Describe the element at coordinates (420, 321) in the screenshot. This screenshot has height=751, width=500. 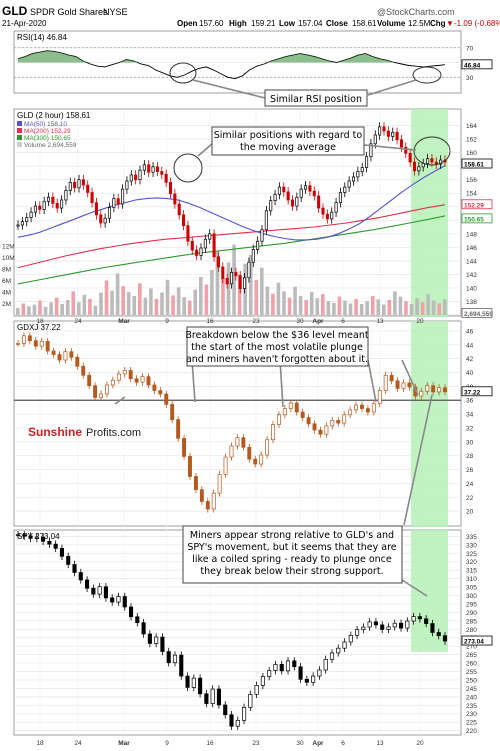
I see `date-tick-label-mid: 20` at that location.